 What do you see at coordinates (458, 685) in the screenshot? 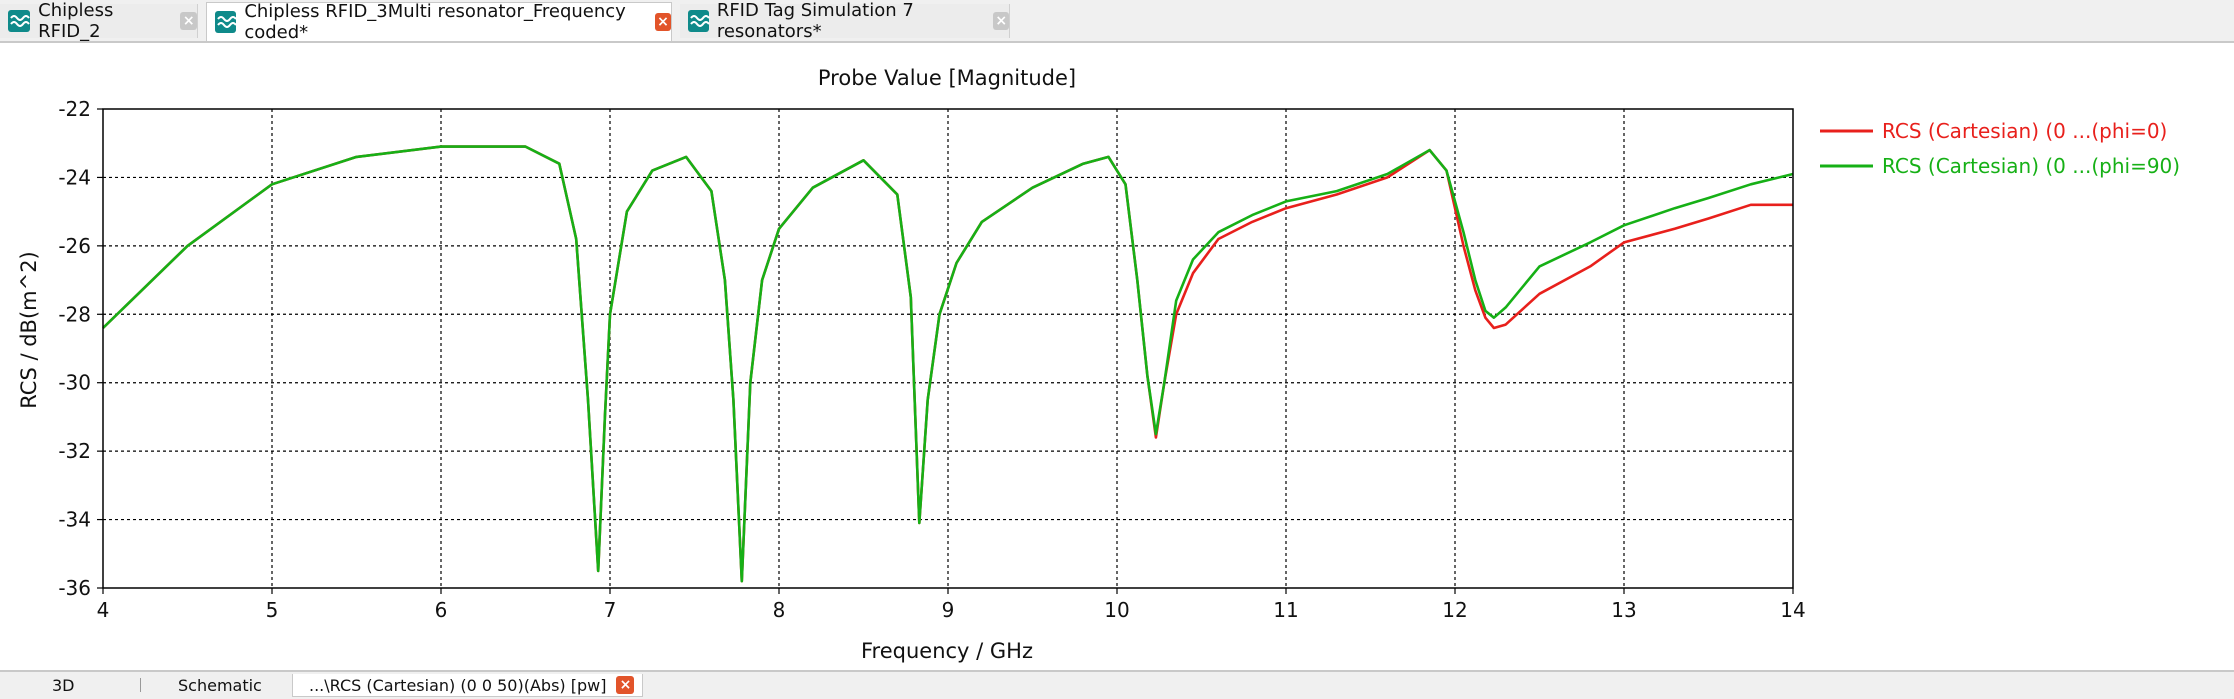
I see `tab-label: ...\RCS (Cartesian) (0 0 50)(Abs) [pw]` at bounding box center [458, 685].